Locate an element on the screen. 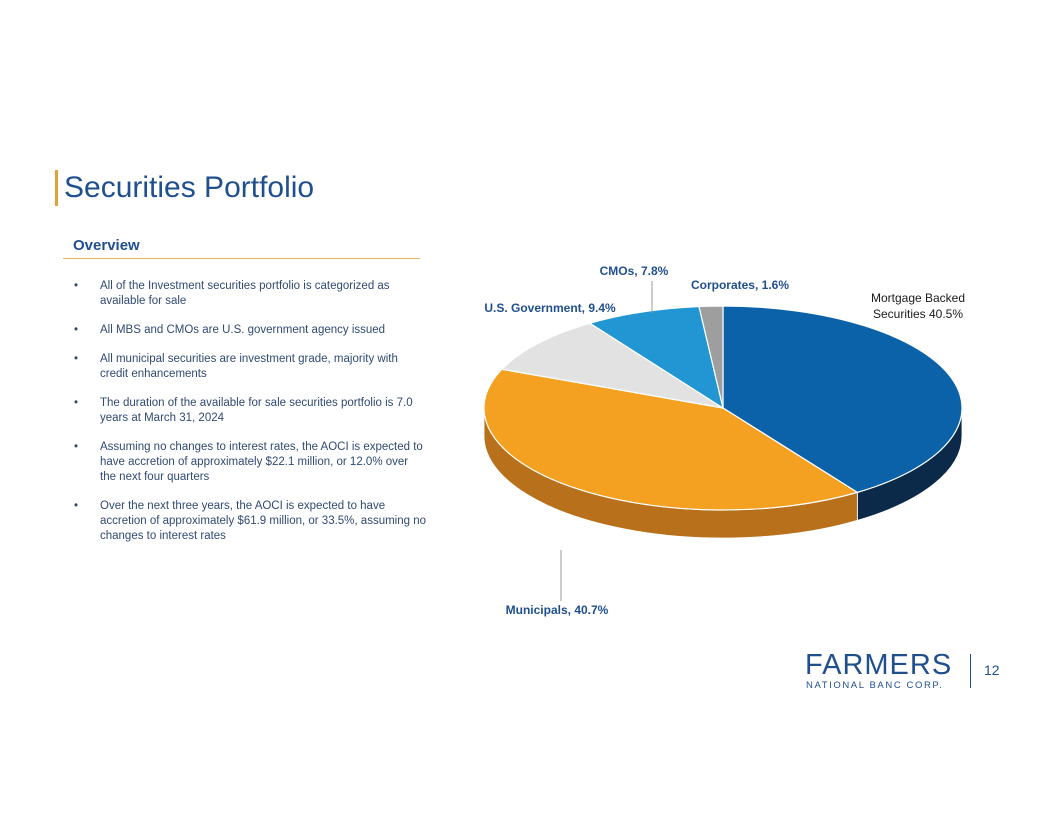 This screenshot has height=816, width=1056. title-accent-bar is located at coordinates (56, 188).